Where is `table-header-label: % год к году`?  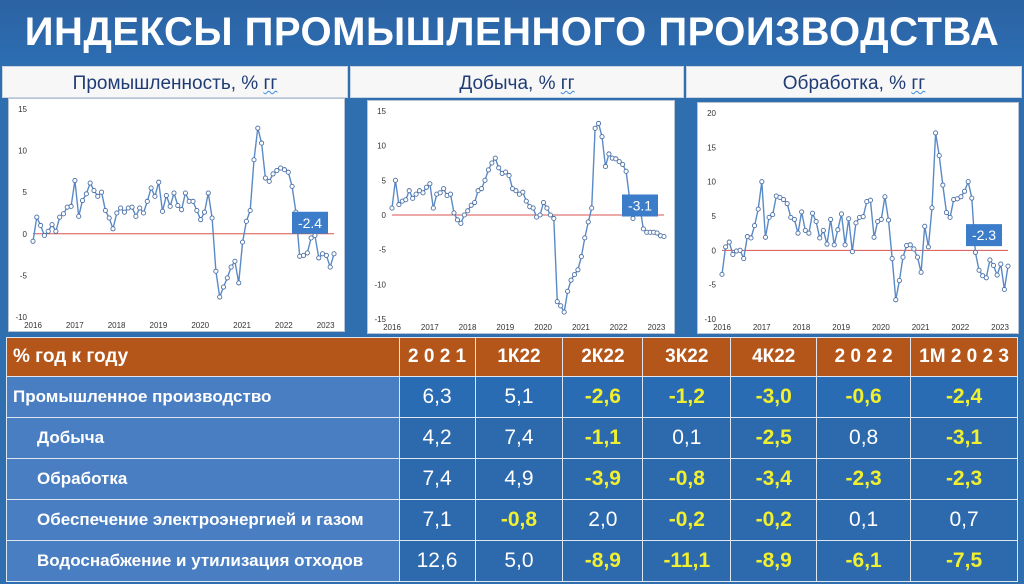 table-header-label: % год к году is located at coordinates (203, 357).